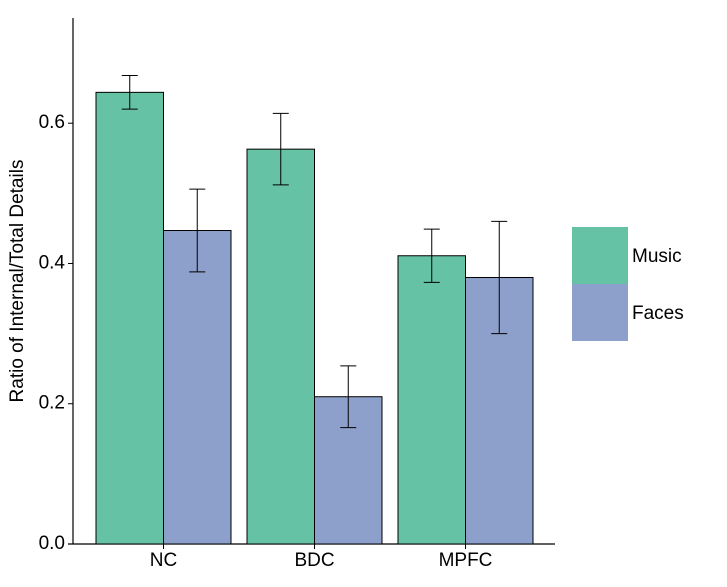 This screenshot has height=587, width=727. I want to click on y-tick-label: 0.0, so click(52, 543).